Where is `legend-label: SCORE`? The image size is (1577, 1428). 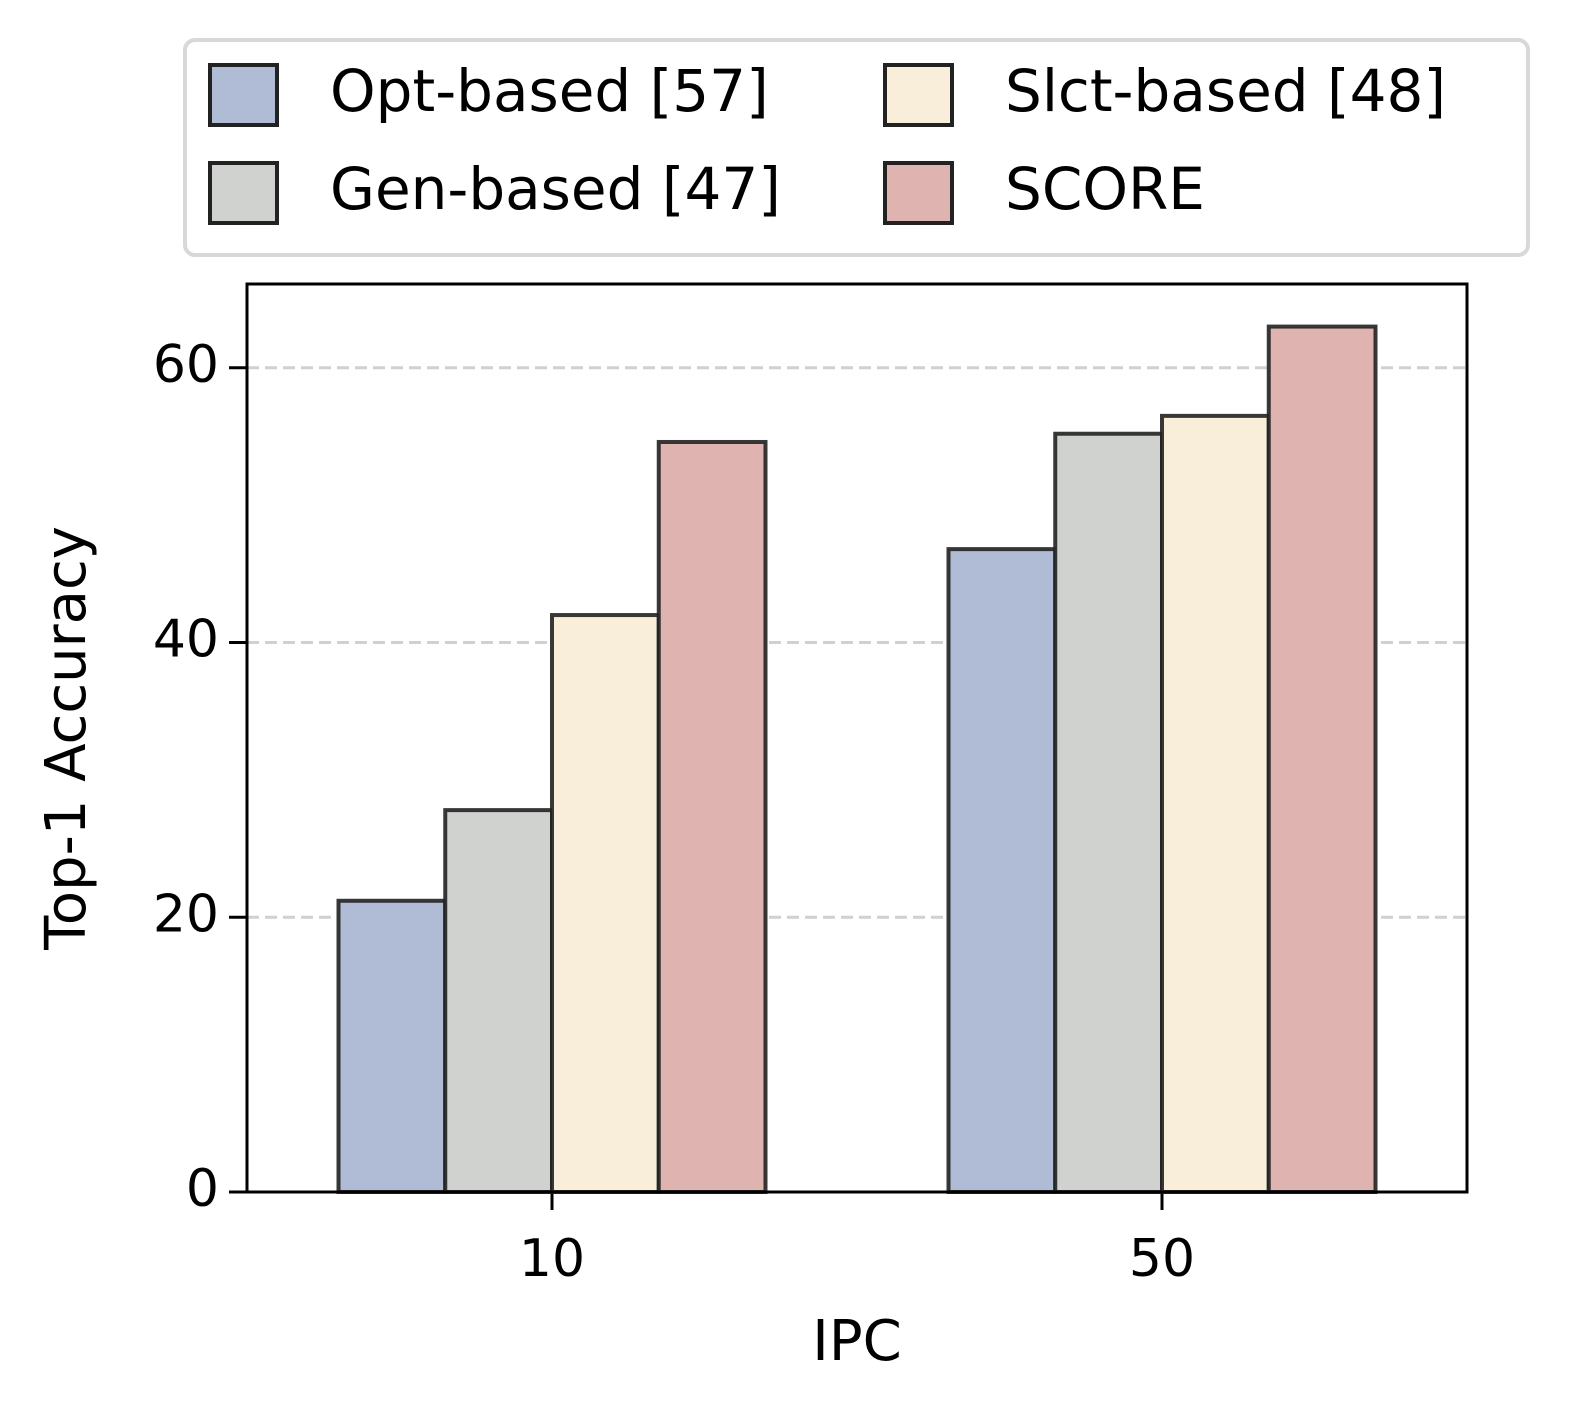
legend-label: SCORE is located at coordinates (1105, 189).